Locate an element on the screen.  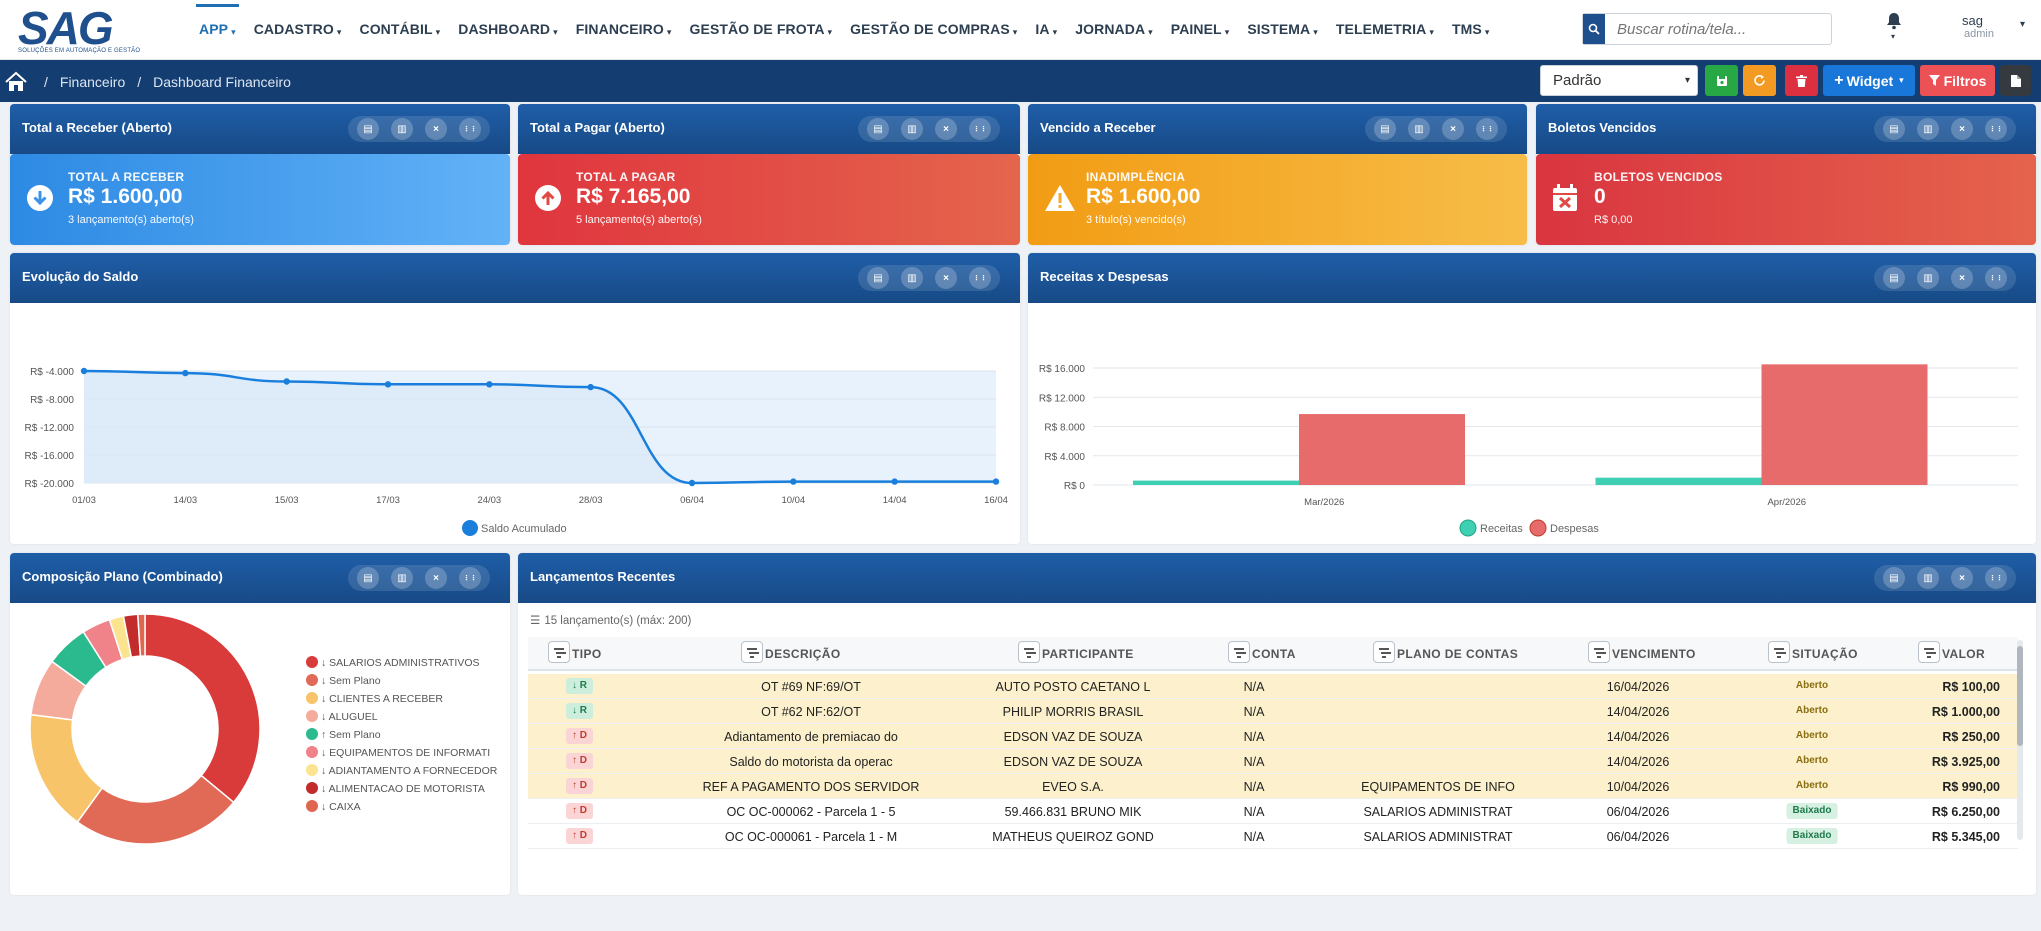
col-header-plano-de-contas: PLANO DE CONTAS is located at coordinates (1458, 654).